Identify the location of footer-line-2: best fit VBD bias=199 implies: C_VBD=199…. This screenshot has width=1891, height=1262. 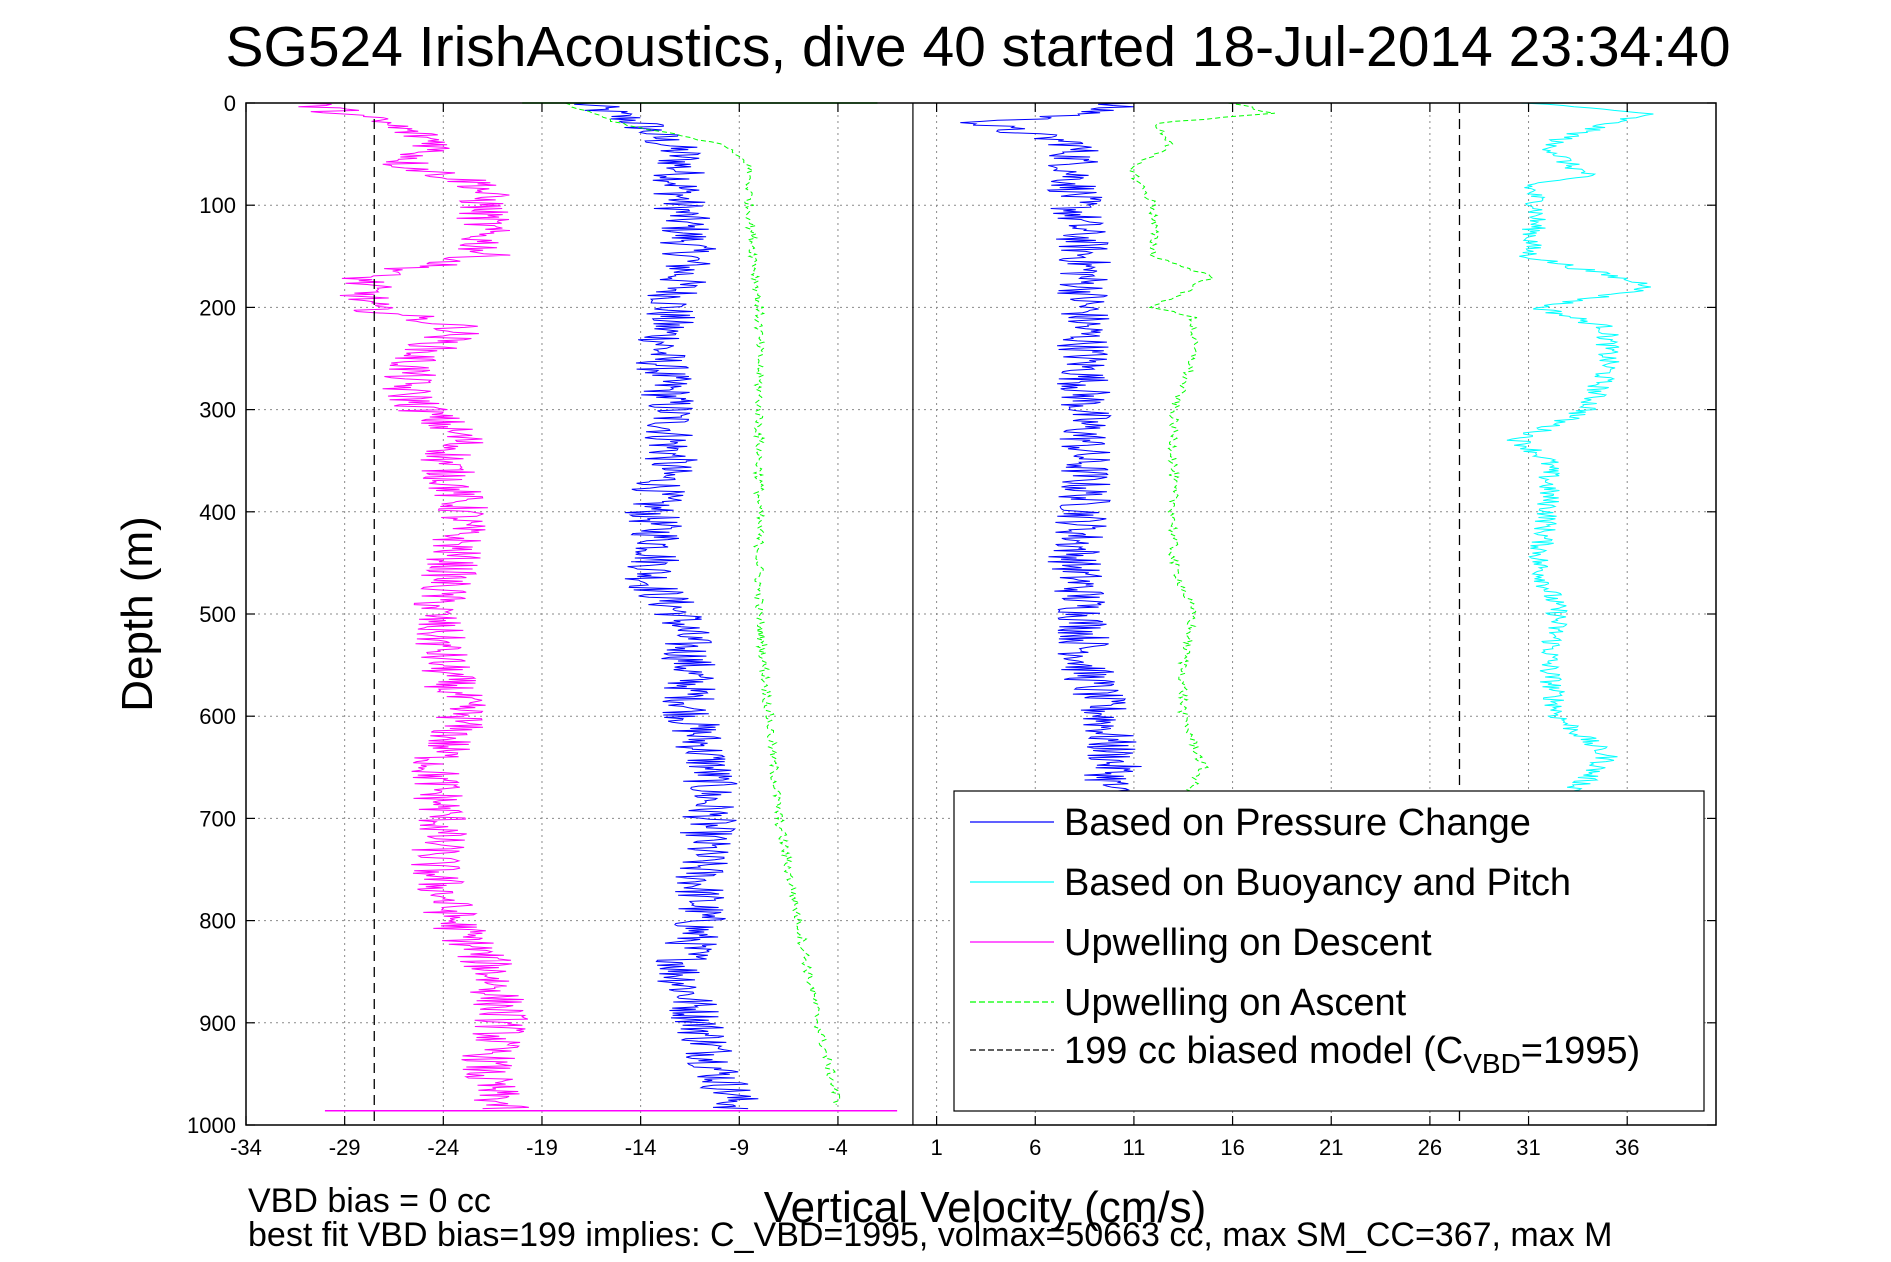
(930, 1235).